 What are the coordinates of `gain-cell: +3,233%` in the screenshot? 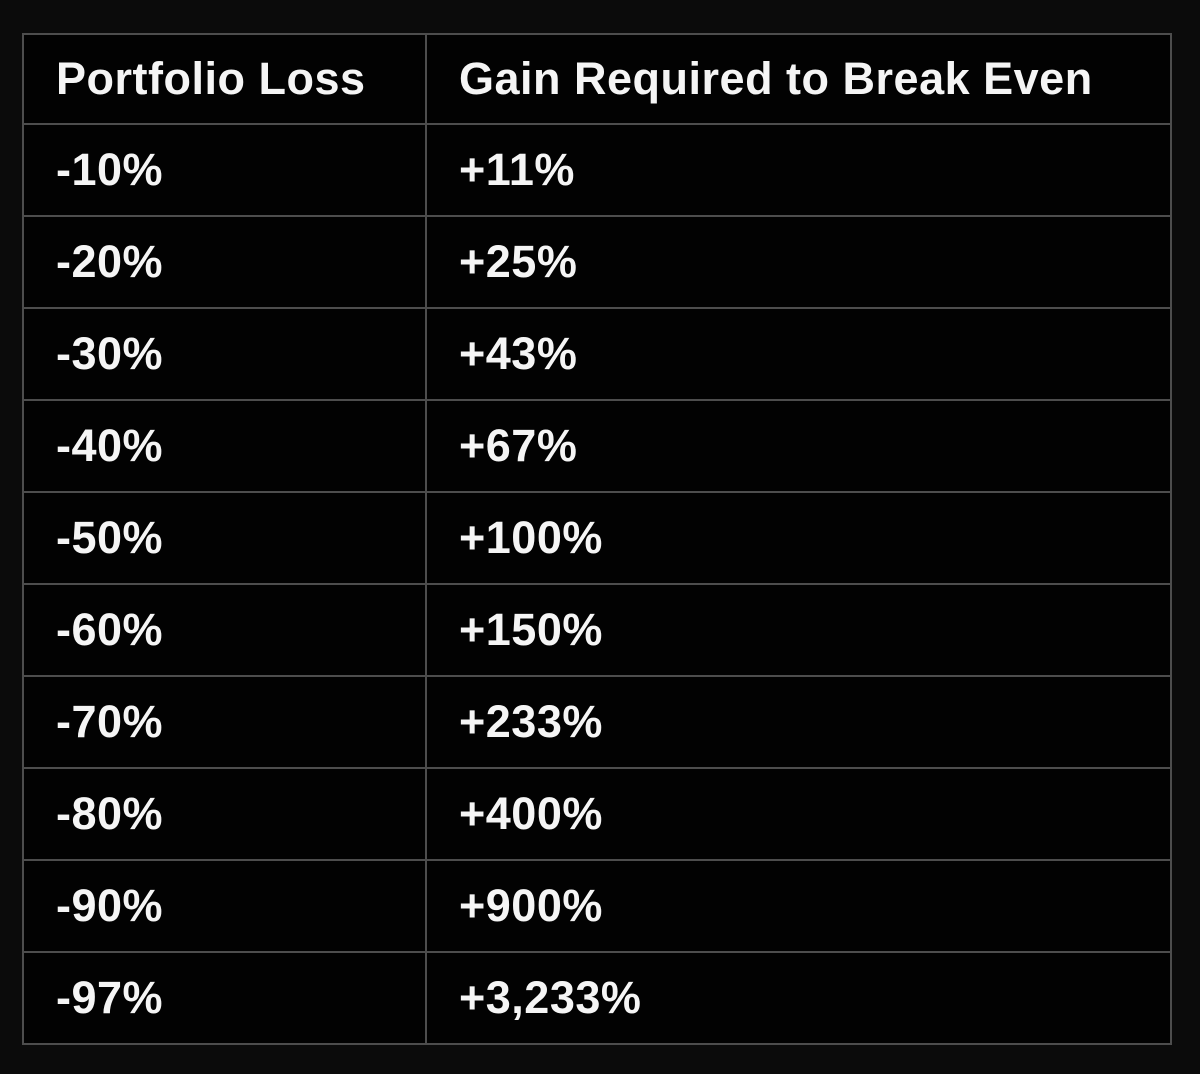 It's located at (798, 998).